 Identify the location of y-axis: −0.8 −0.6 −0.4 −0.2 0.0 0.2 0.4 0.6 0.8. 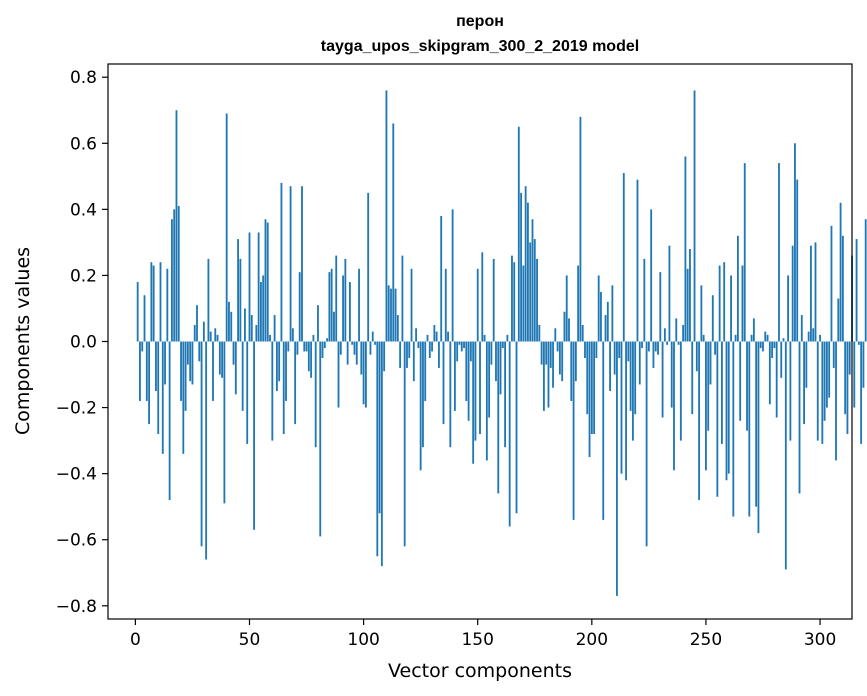
(82, 342).